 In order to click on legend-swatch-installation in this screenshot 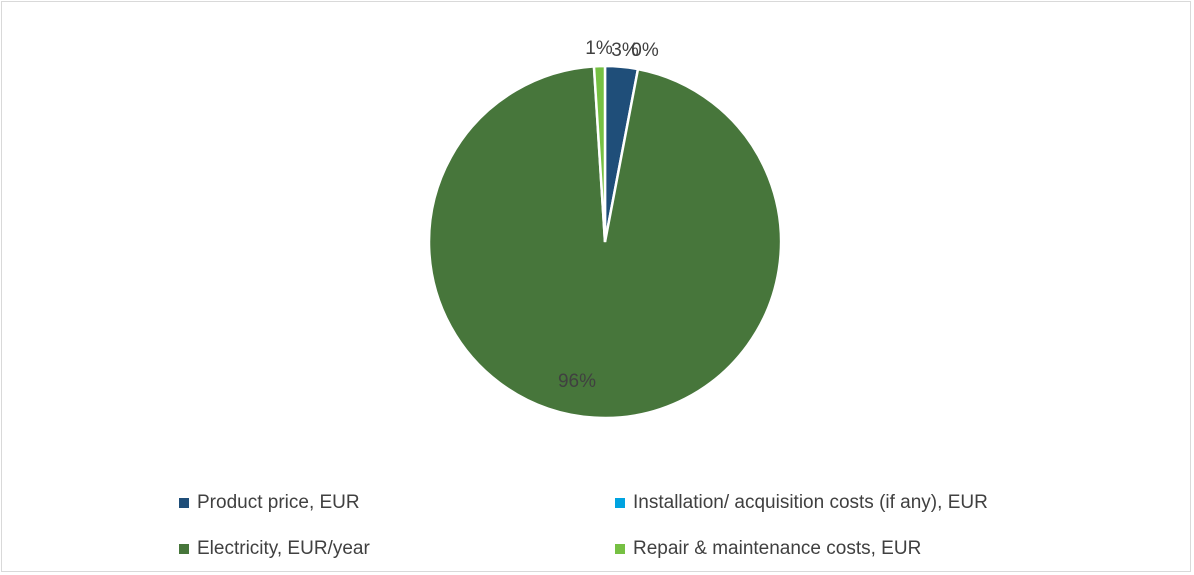, I will do `click(620, 503)`.